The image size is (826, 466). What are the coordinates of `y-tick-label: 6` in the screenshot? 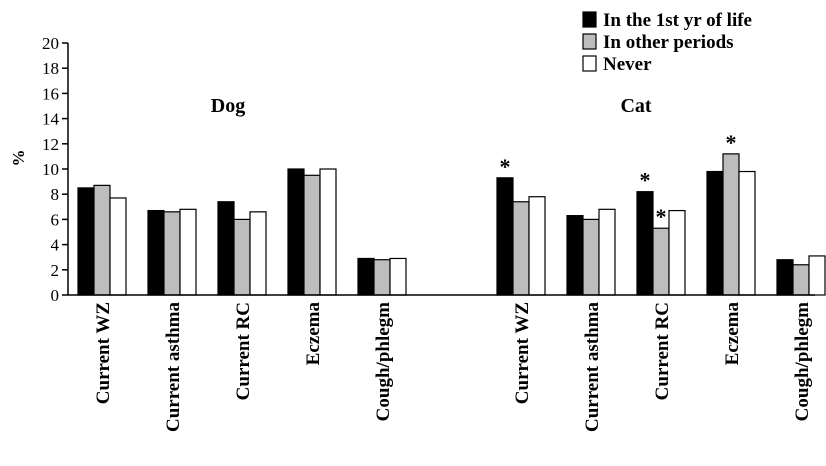 It's located at (55, 219).